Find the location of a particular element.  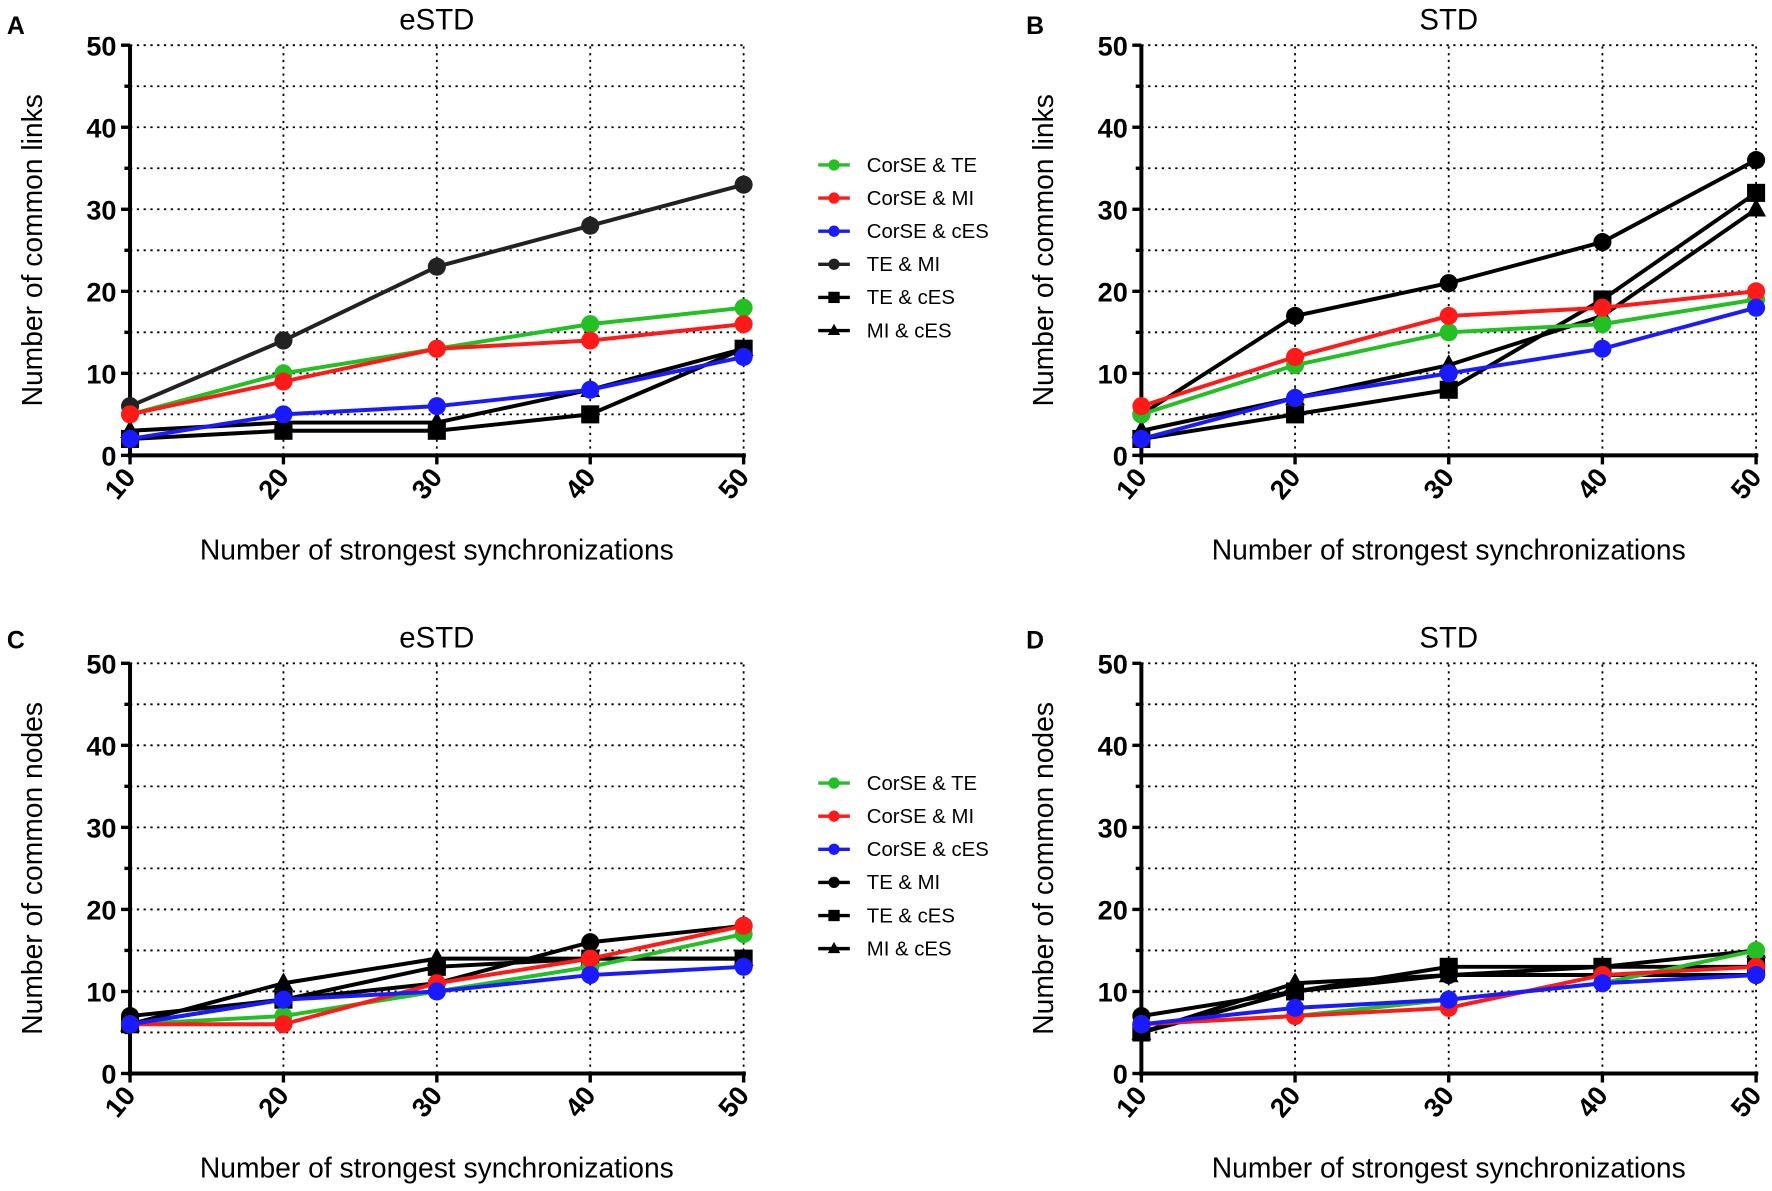

panel-letter: C is located at coordinates (16, 641).